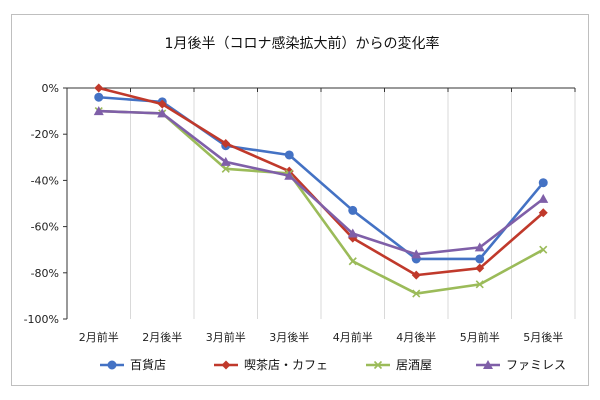 Image resolution: width=600 pixels, height=400 pixels. Describe the element at coordinates (148, 364) in the screenshot. I see `legend-label: 百貨店` at that location.